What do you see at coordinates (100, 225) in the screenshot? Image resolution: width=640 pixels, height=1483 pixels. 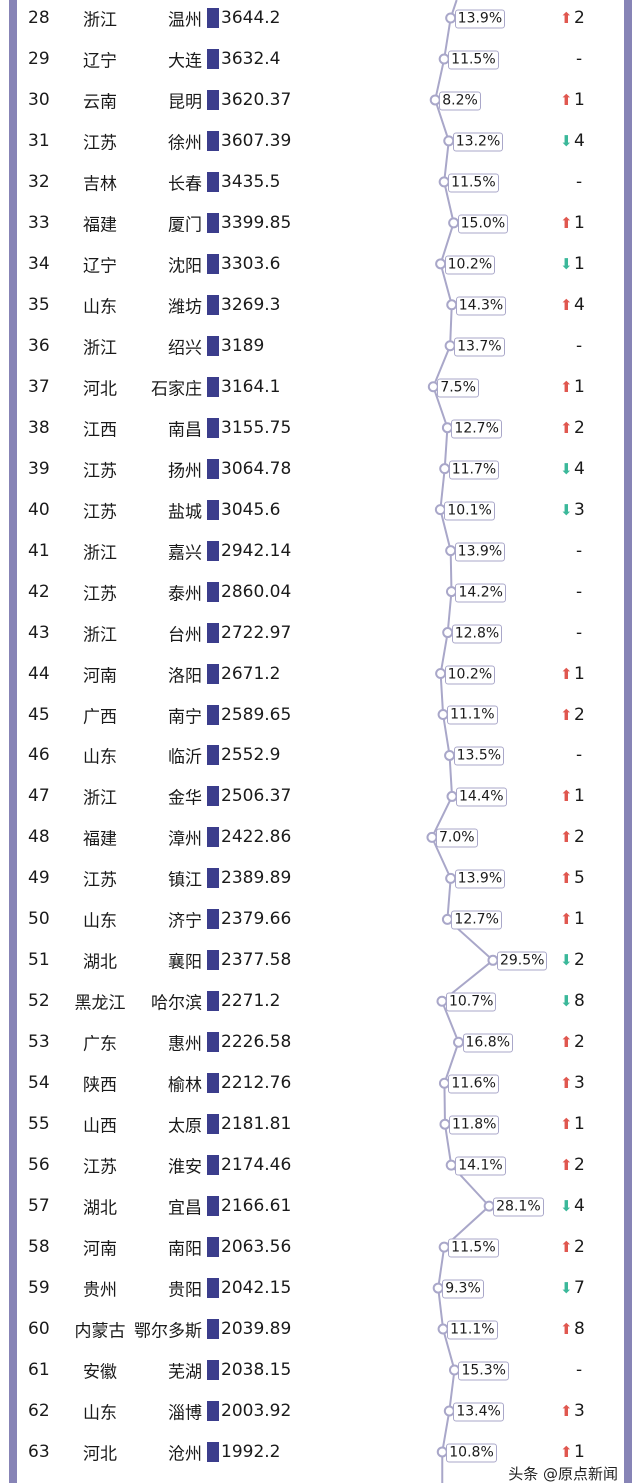 I see `province-cell: 福建` at bounding box center [100, 225].